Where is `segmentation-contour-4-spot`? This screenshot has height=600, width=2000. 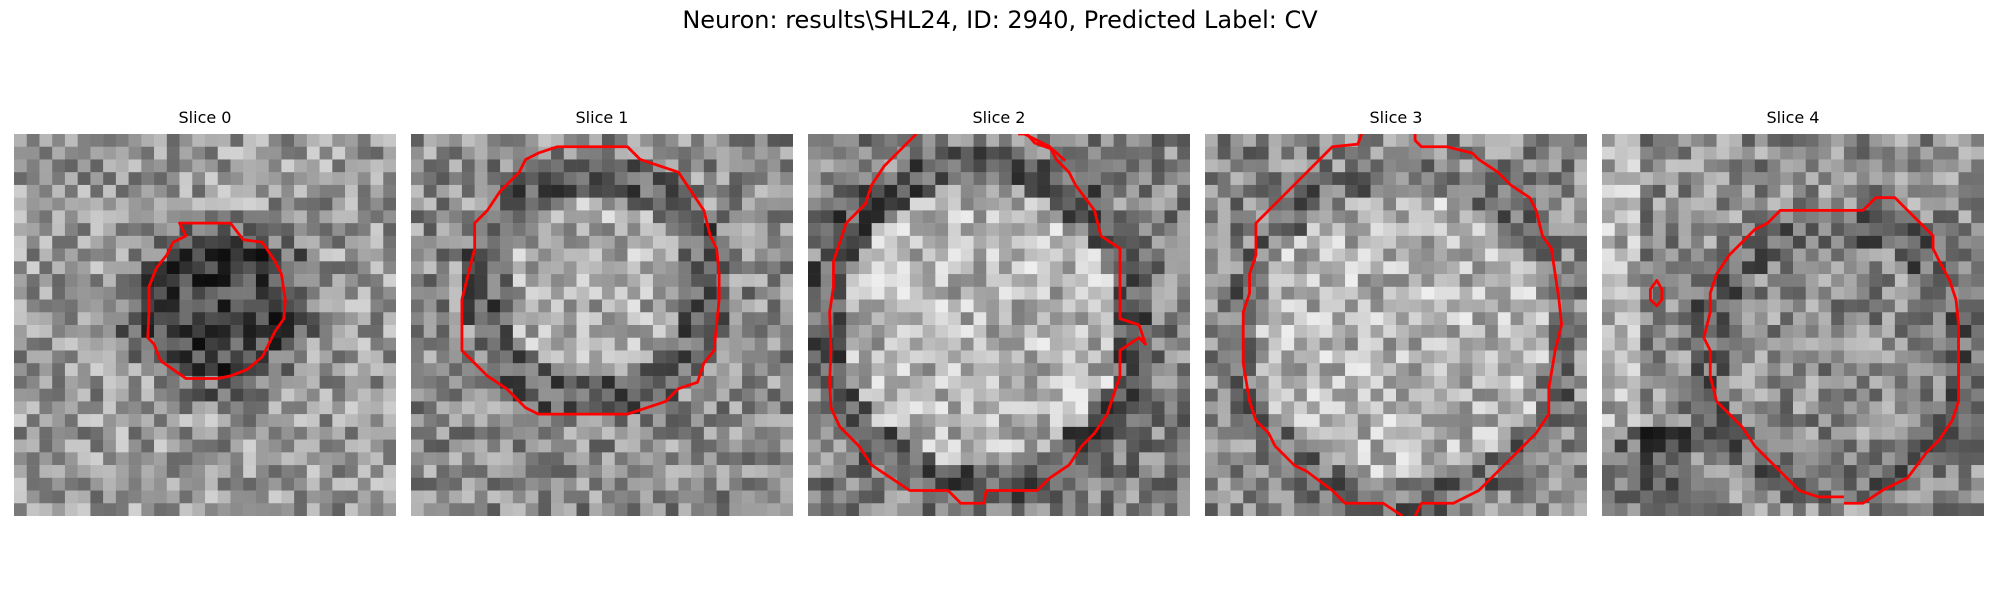 segmentation-contour-4-spot is located at coordinates (1656, 293).